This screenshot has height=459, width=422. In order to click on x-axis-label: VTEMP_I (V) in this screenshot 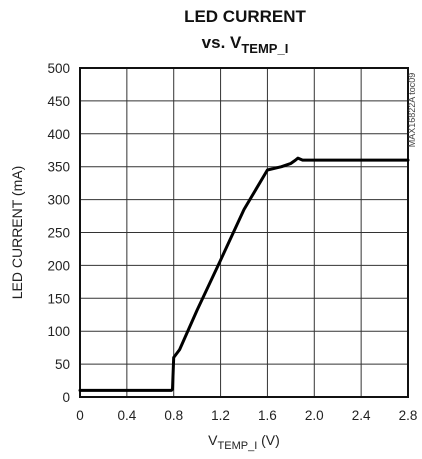, I will do `click(244, 442)`.